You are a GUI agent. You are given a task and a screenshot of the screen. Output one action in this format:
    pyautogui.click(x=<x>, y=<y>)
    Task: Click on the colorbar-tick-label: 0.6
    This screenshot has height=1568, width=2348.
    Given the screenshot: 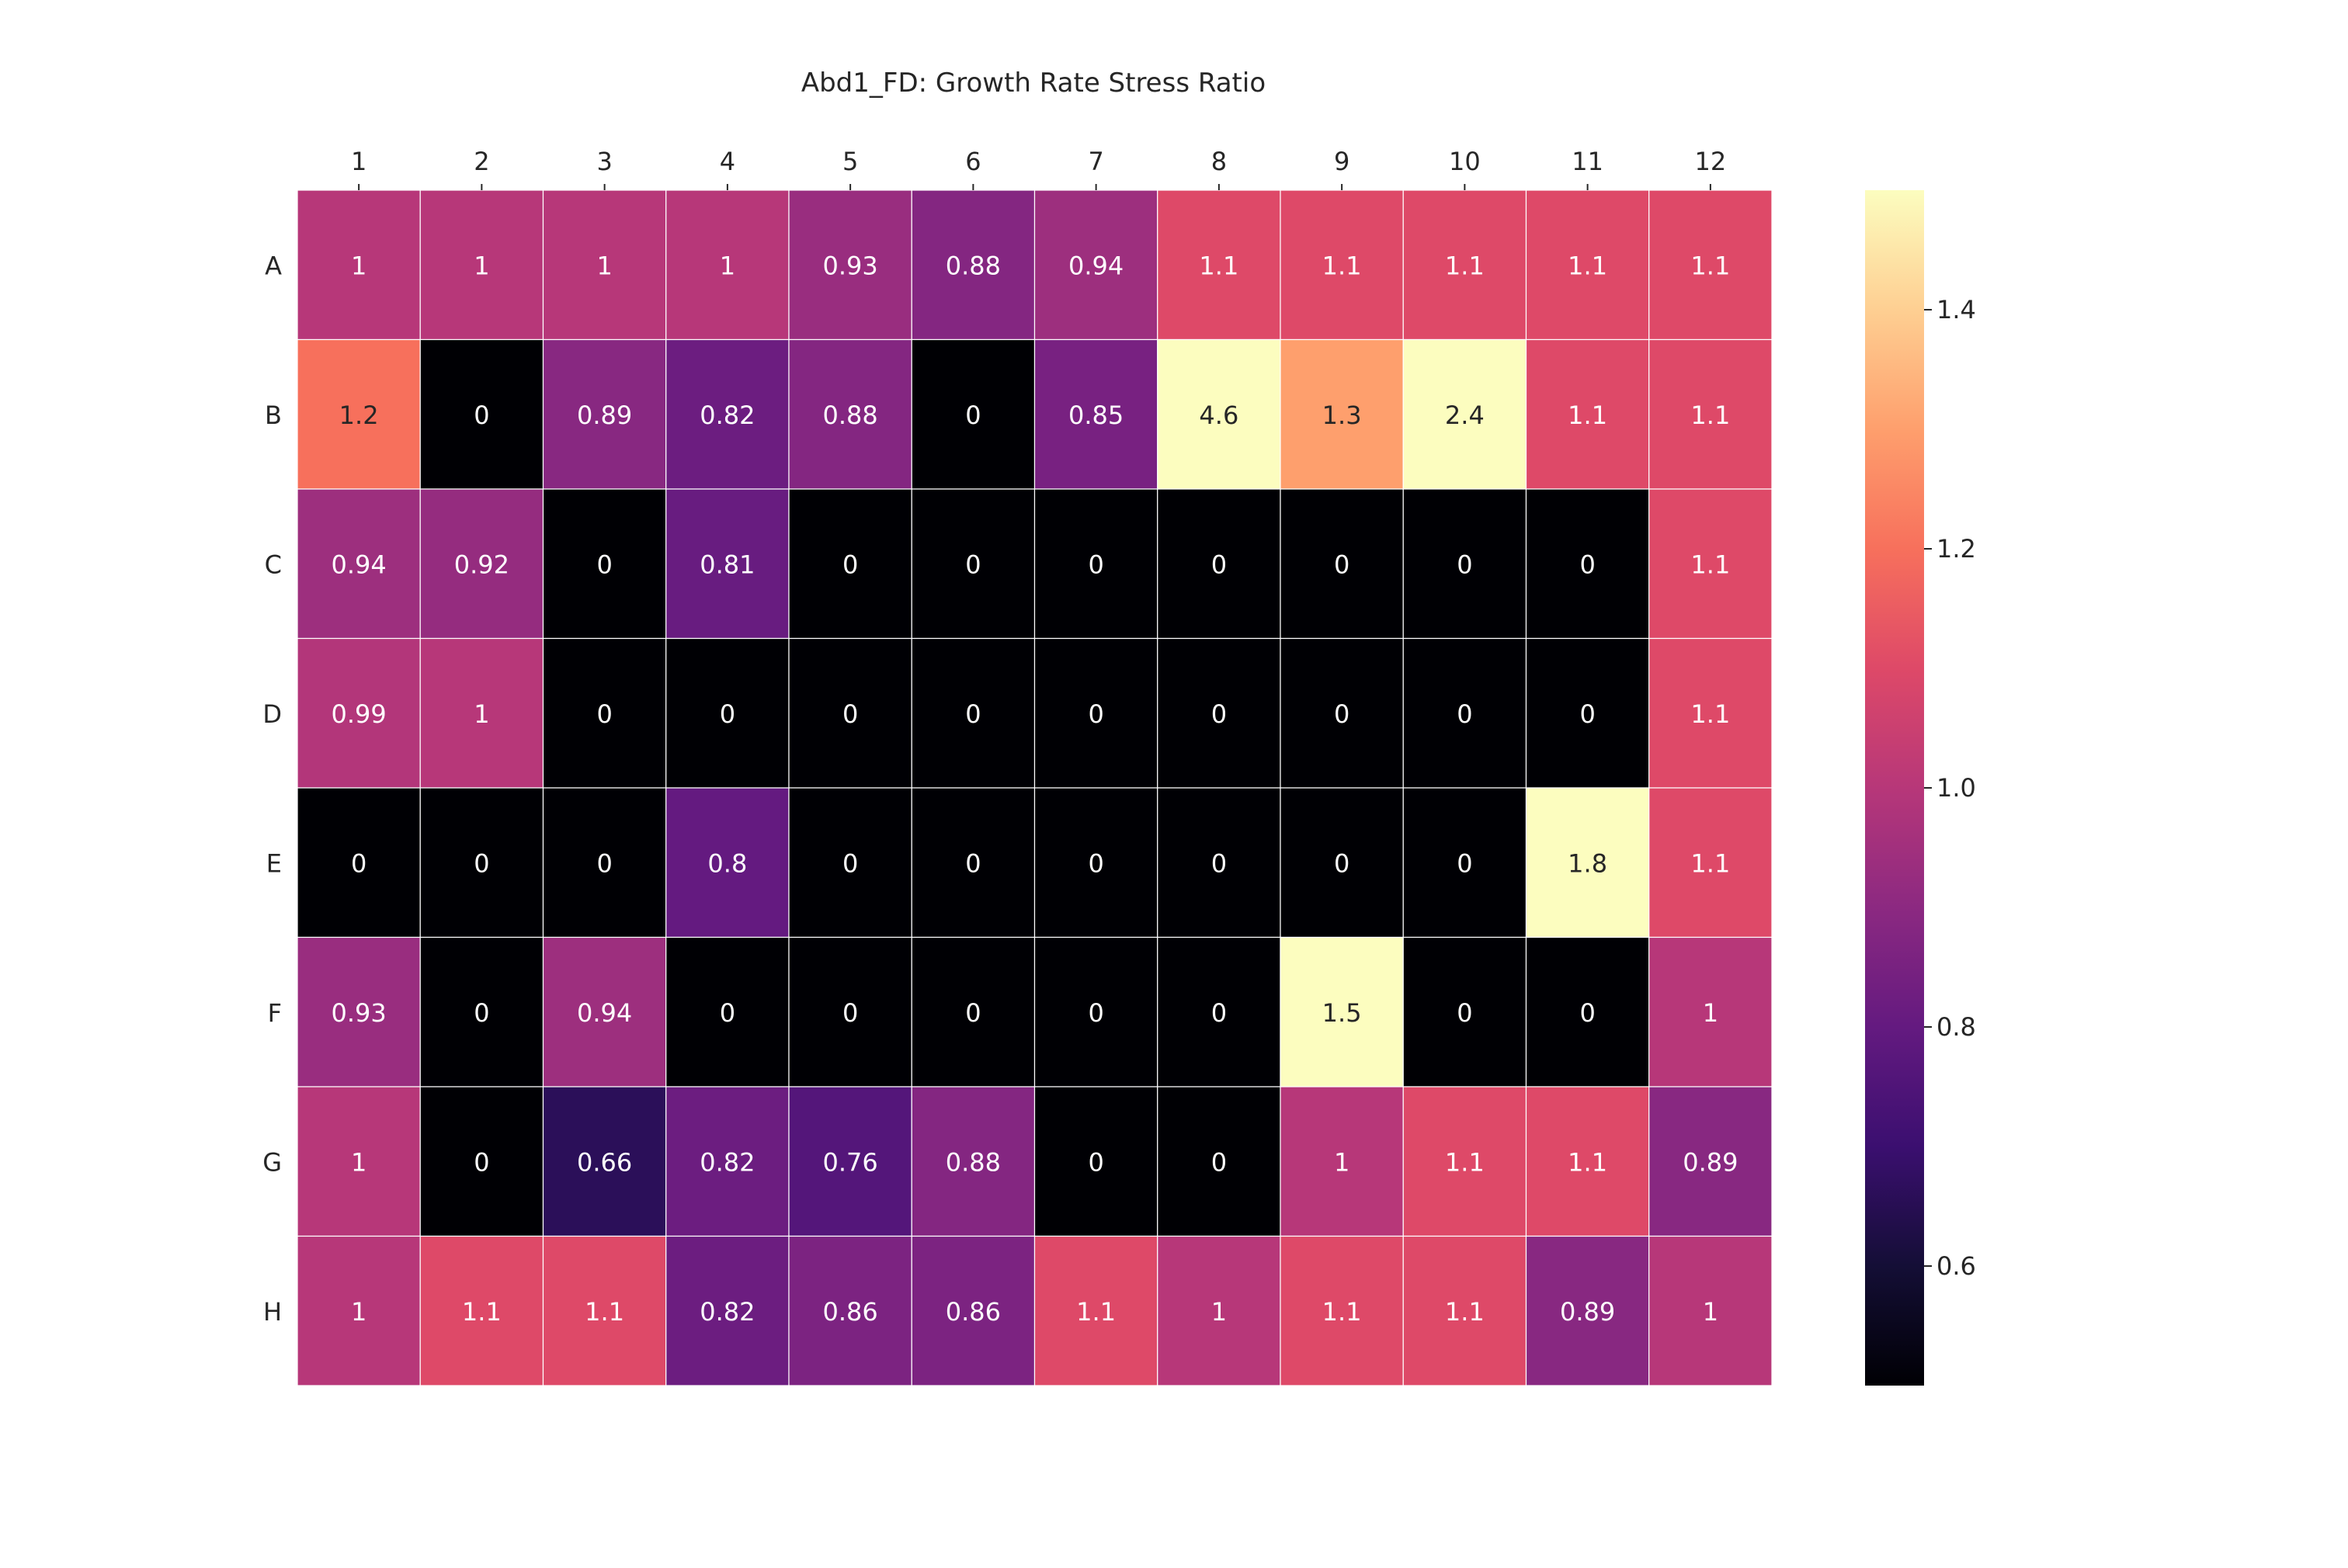 What is the action you would take?
    pyautogui.click(x=1956, y=1266)
    